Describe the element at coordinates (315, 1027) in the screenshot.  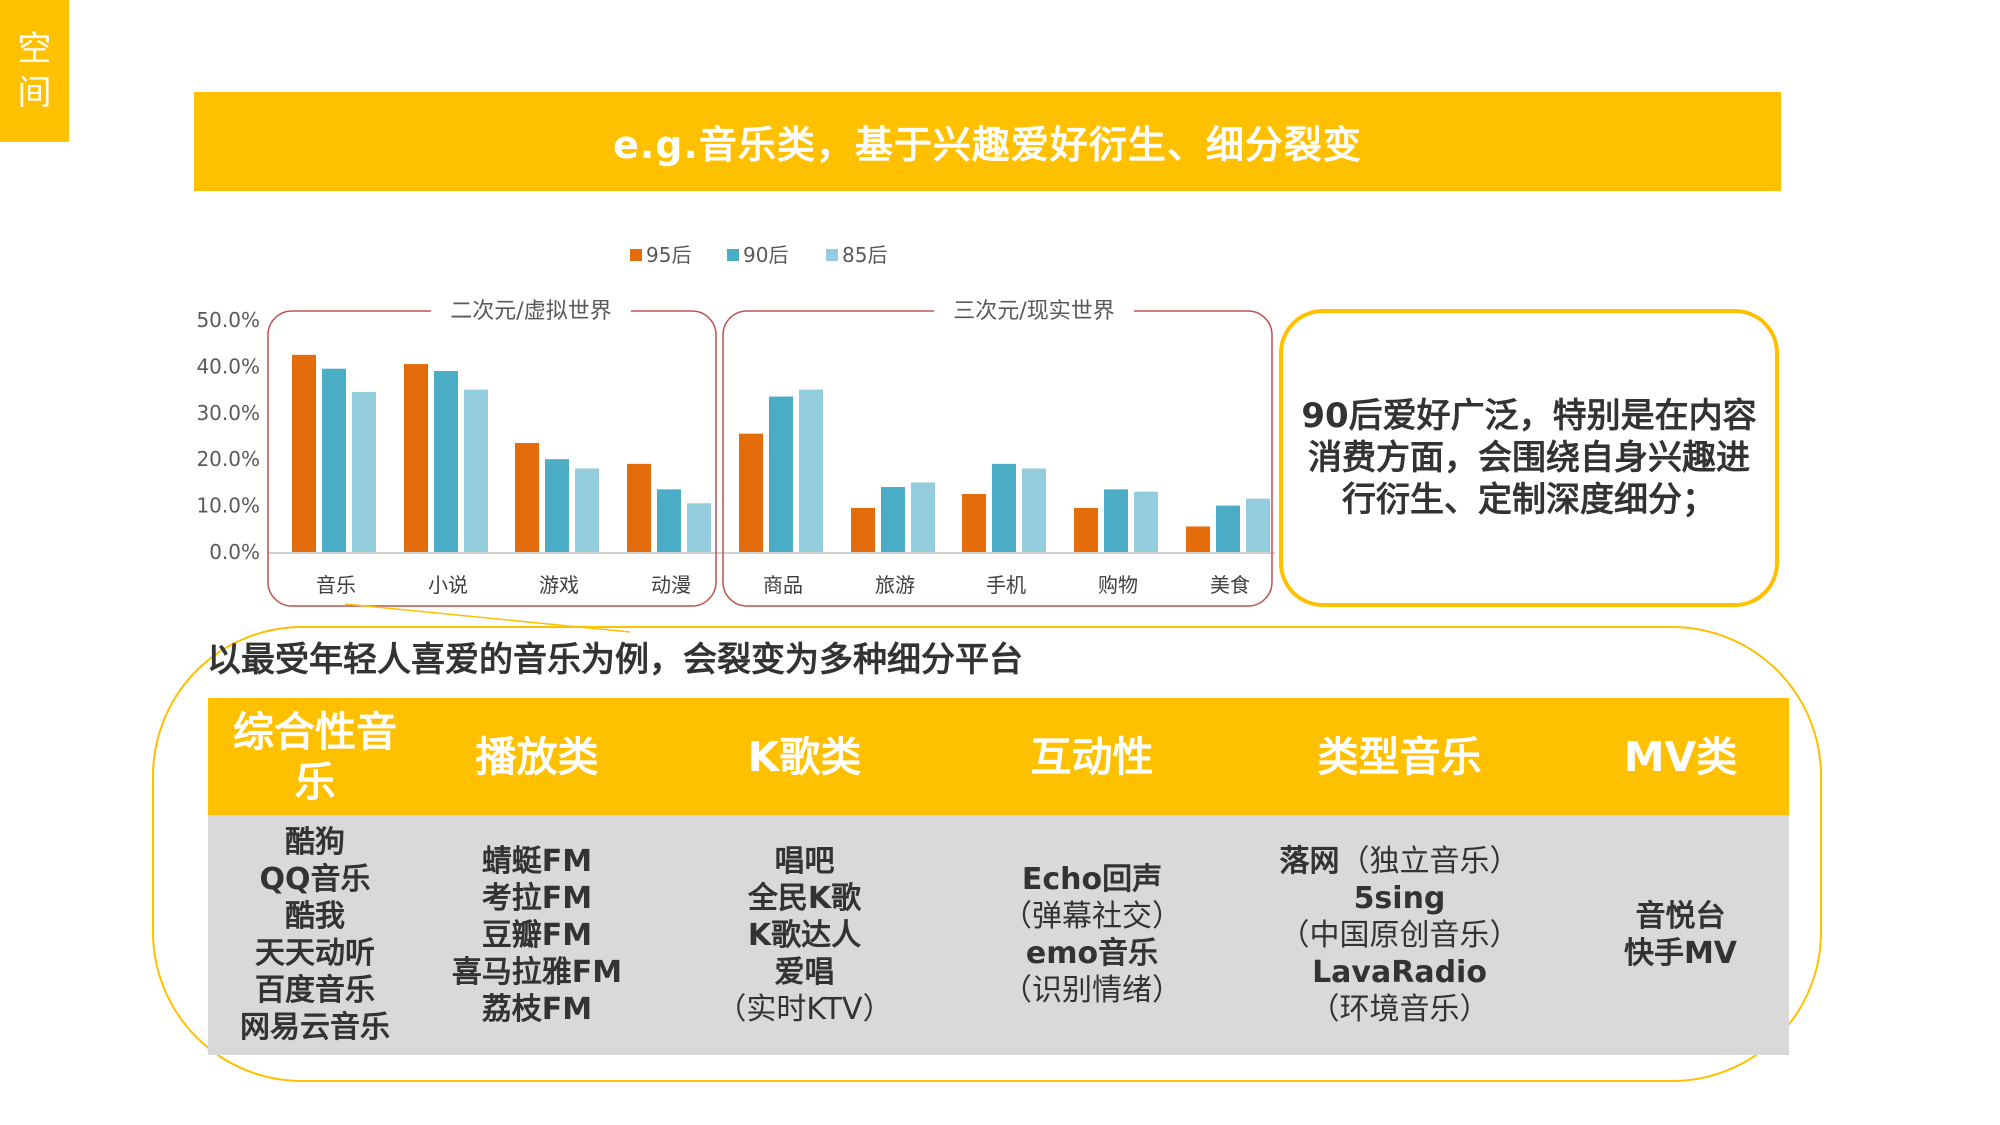
I see `platform-item: 网易云音乐` at that location.